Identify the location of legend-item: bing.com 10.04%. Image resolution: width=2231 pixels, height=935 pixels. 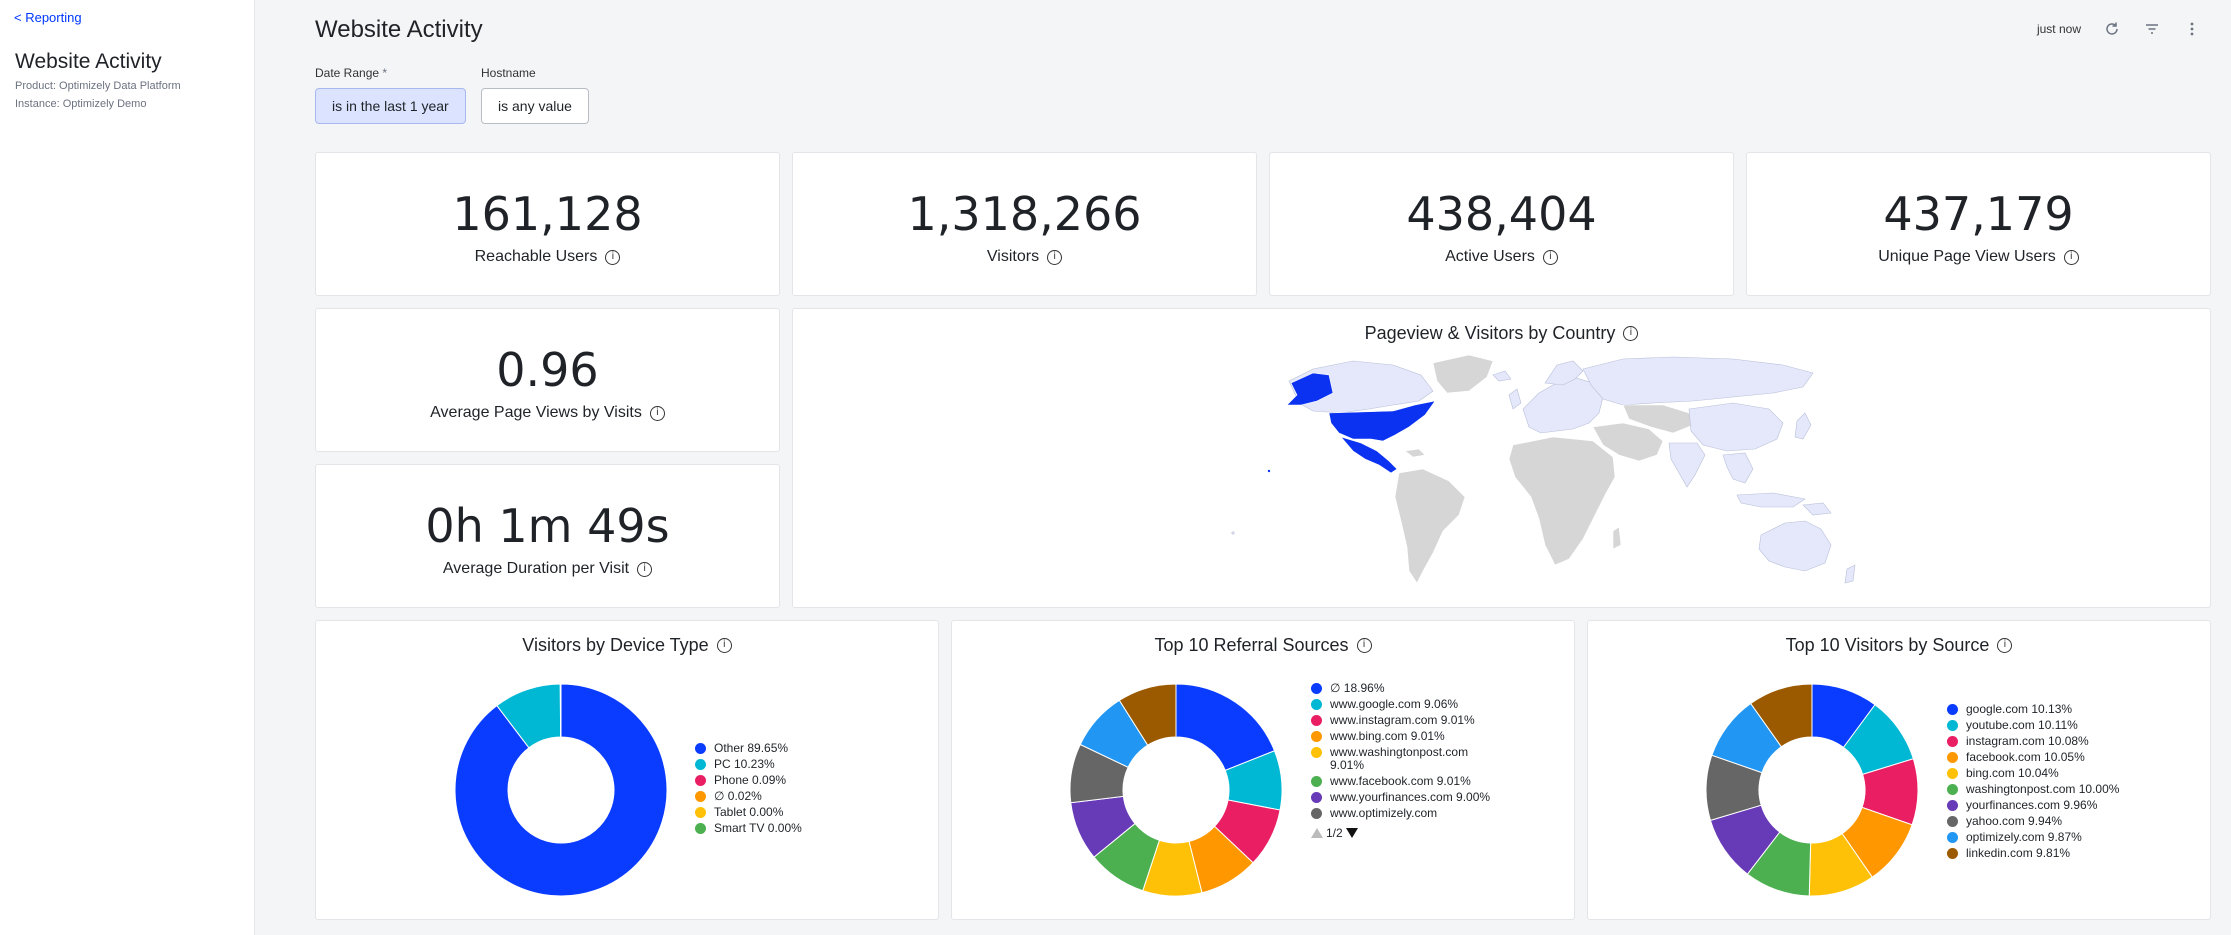
(2033, 773).